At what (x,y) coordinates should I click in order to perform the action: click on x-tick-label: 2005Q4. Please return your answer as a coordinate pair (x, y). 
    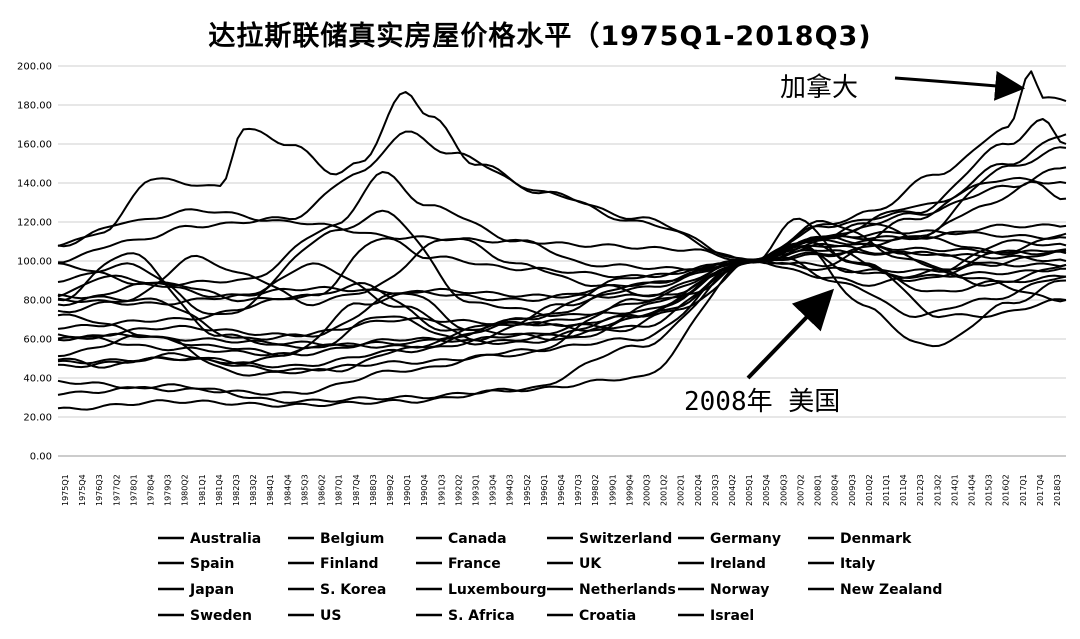
    Looking at the image, I should click on (766, 490).